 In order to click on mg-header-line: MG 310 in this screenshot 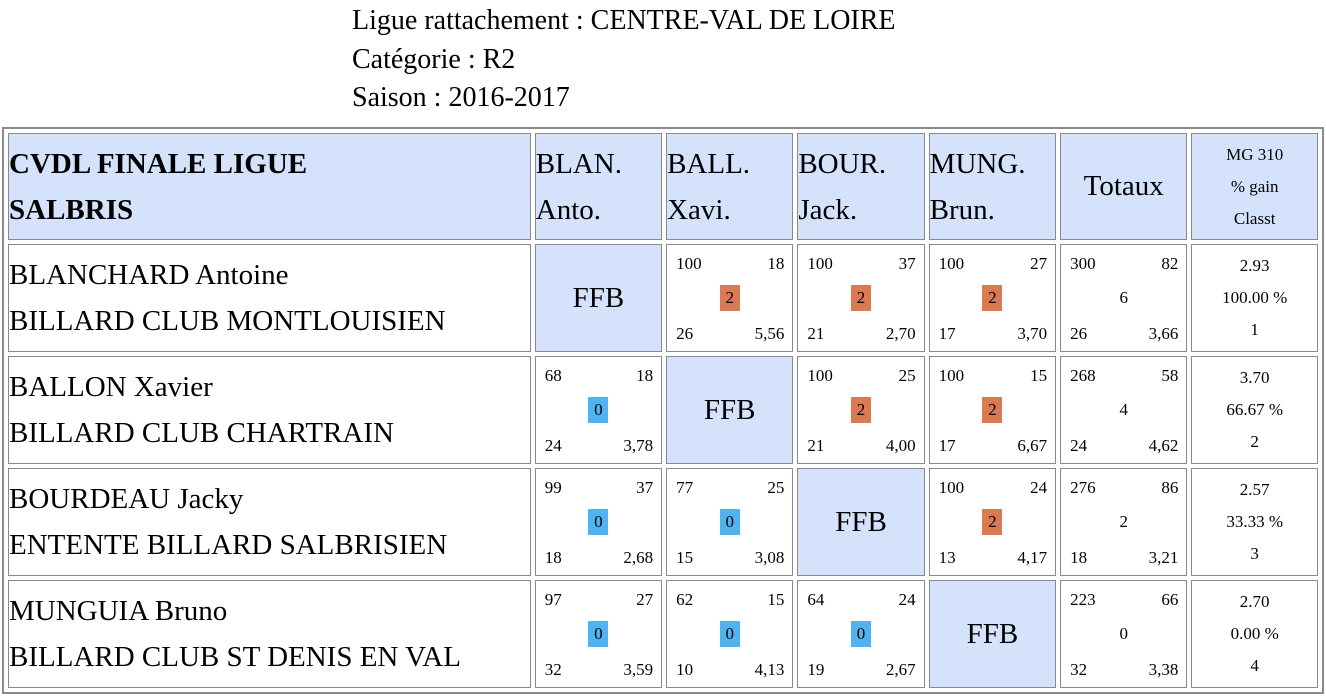, I will do `click(1255, 154)`.